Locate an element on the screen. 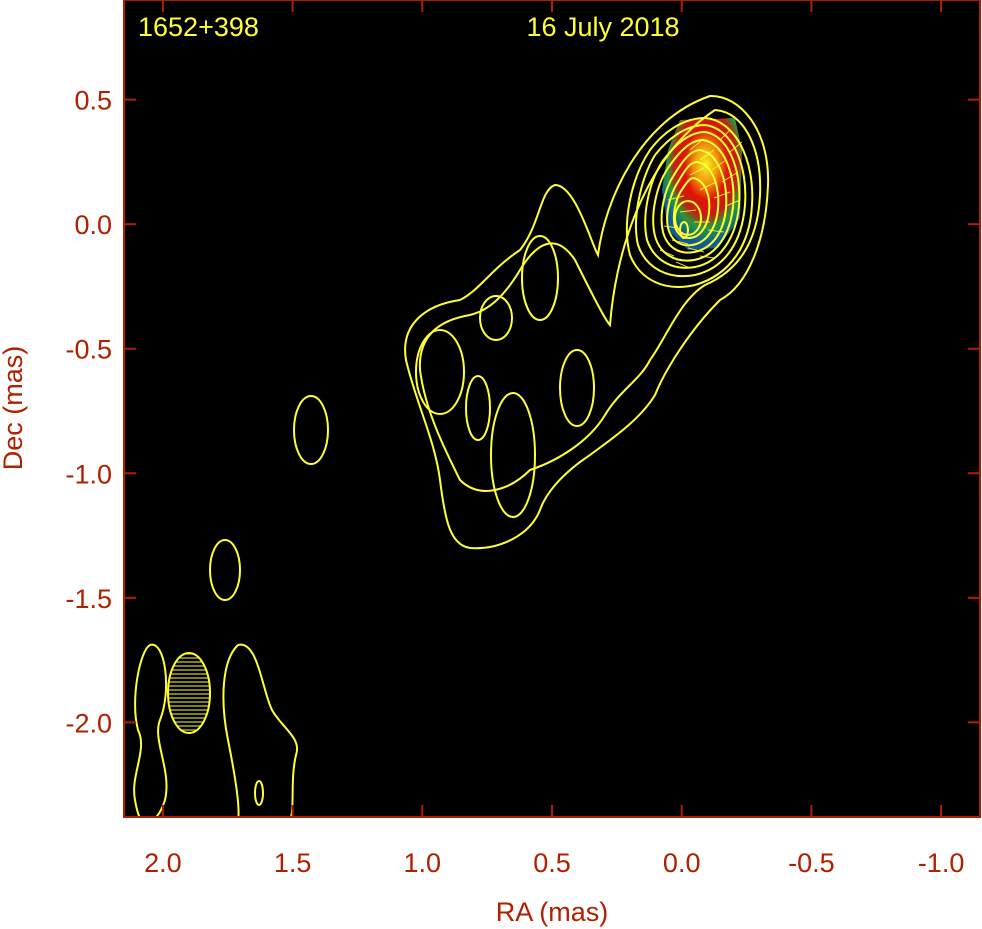 The width and height of the screenshot is (982, 929). contour-blob-a is located at coordinates (540, 278).